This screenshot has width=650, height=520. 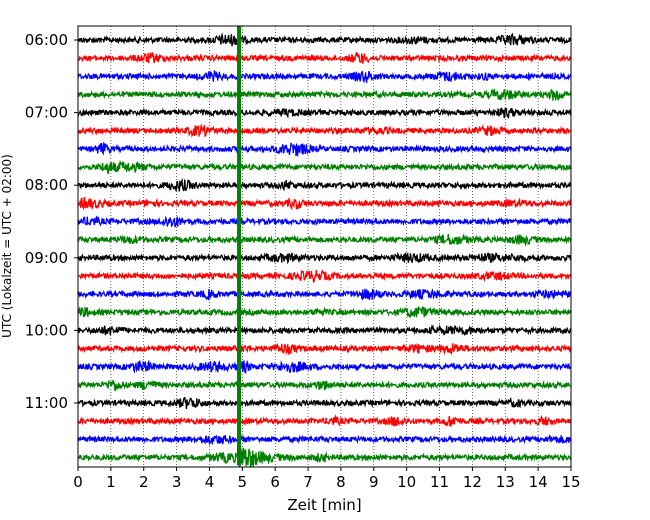 What do you see at coordinates (46, 330) in the screenshot?
I see `y-tick-label: 10:00` at bounding box center [46, 330].